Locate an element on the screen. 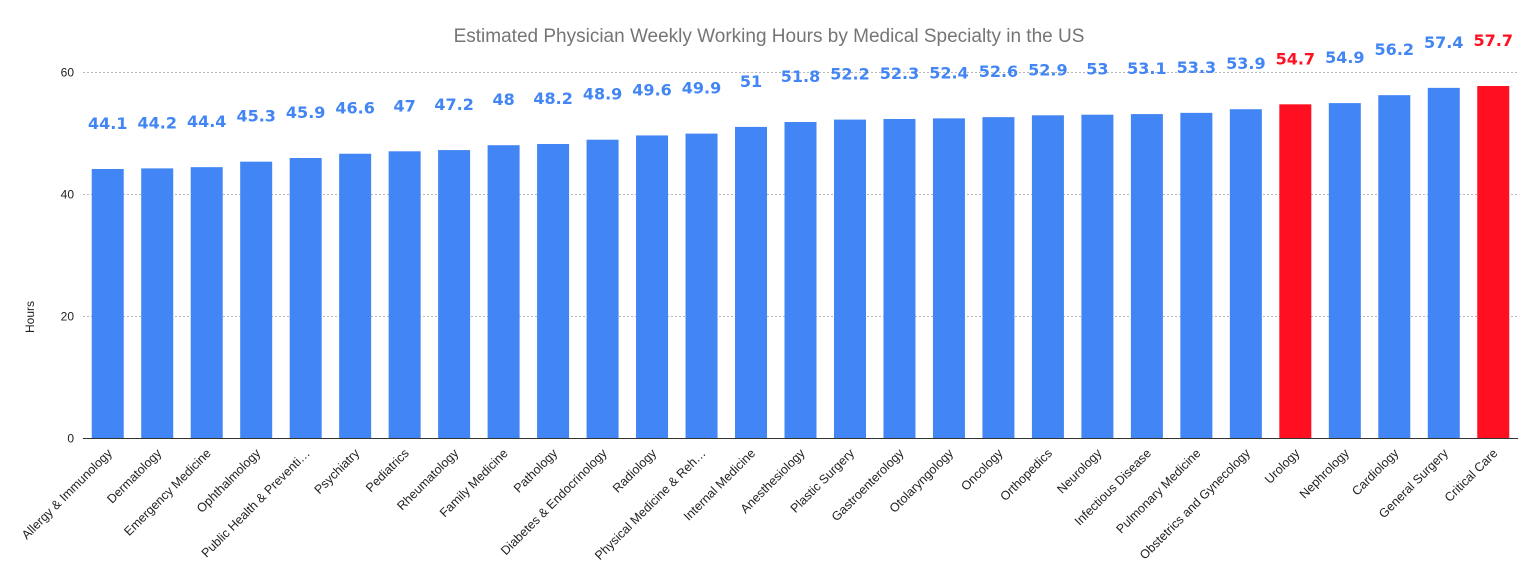  y-tick-label: 60 is located at coordinates (68, 73).